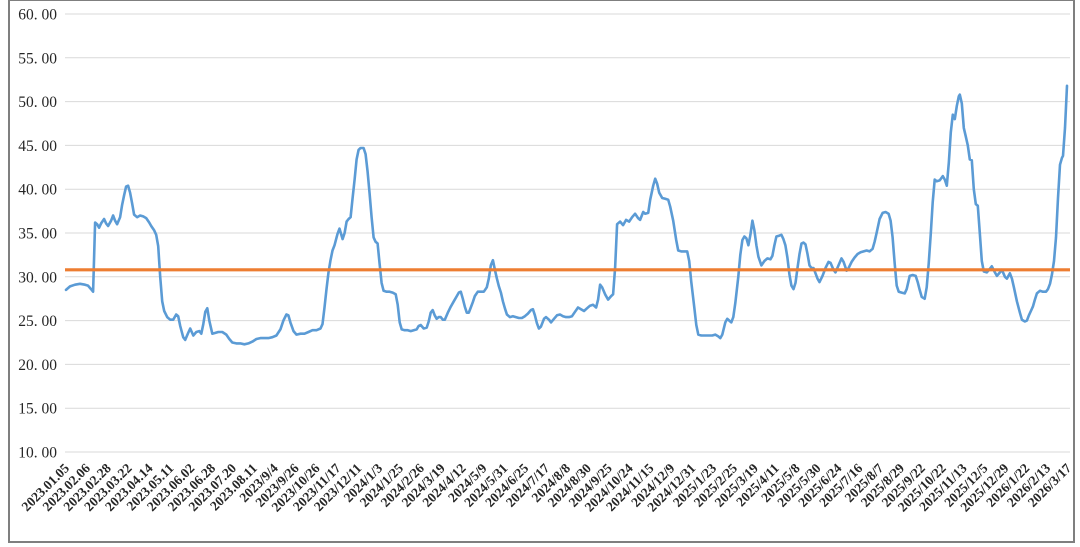  What do you see at coordinates (37, 409) in the screenshot?
I see `y-tick-label: 15. 00` at bounding box center [37, 409].